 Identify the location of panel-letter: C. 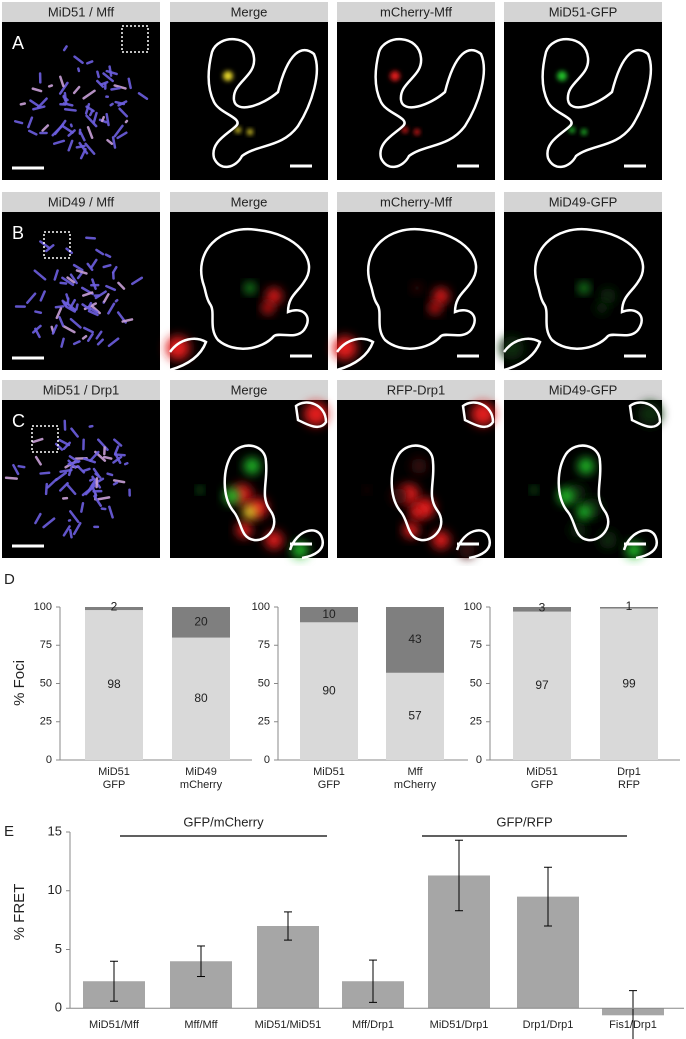
(18, 421).